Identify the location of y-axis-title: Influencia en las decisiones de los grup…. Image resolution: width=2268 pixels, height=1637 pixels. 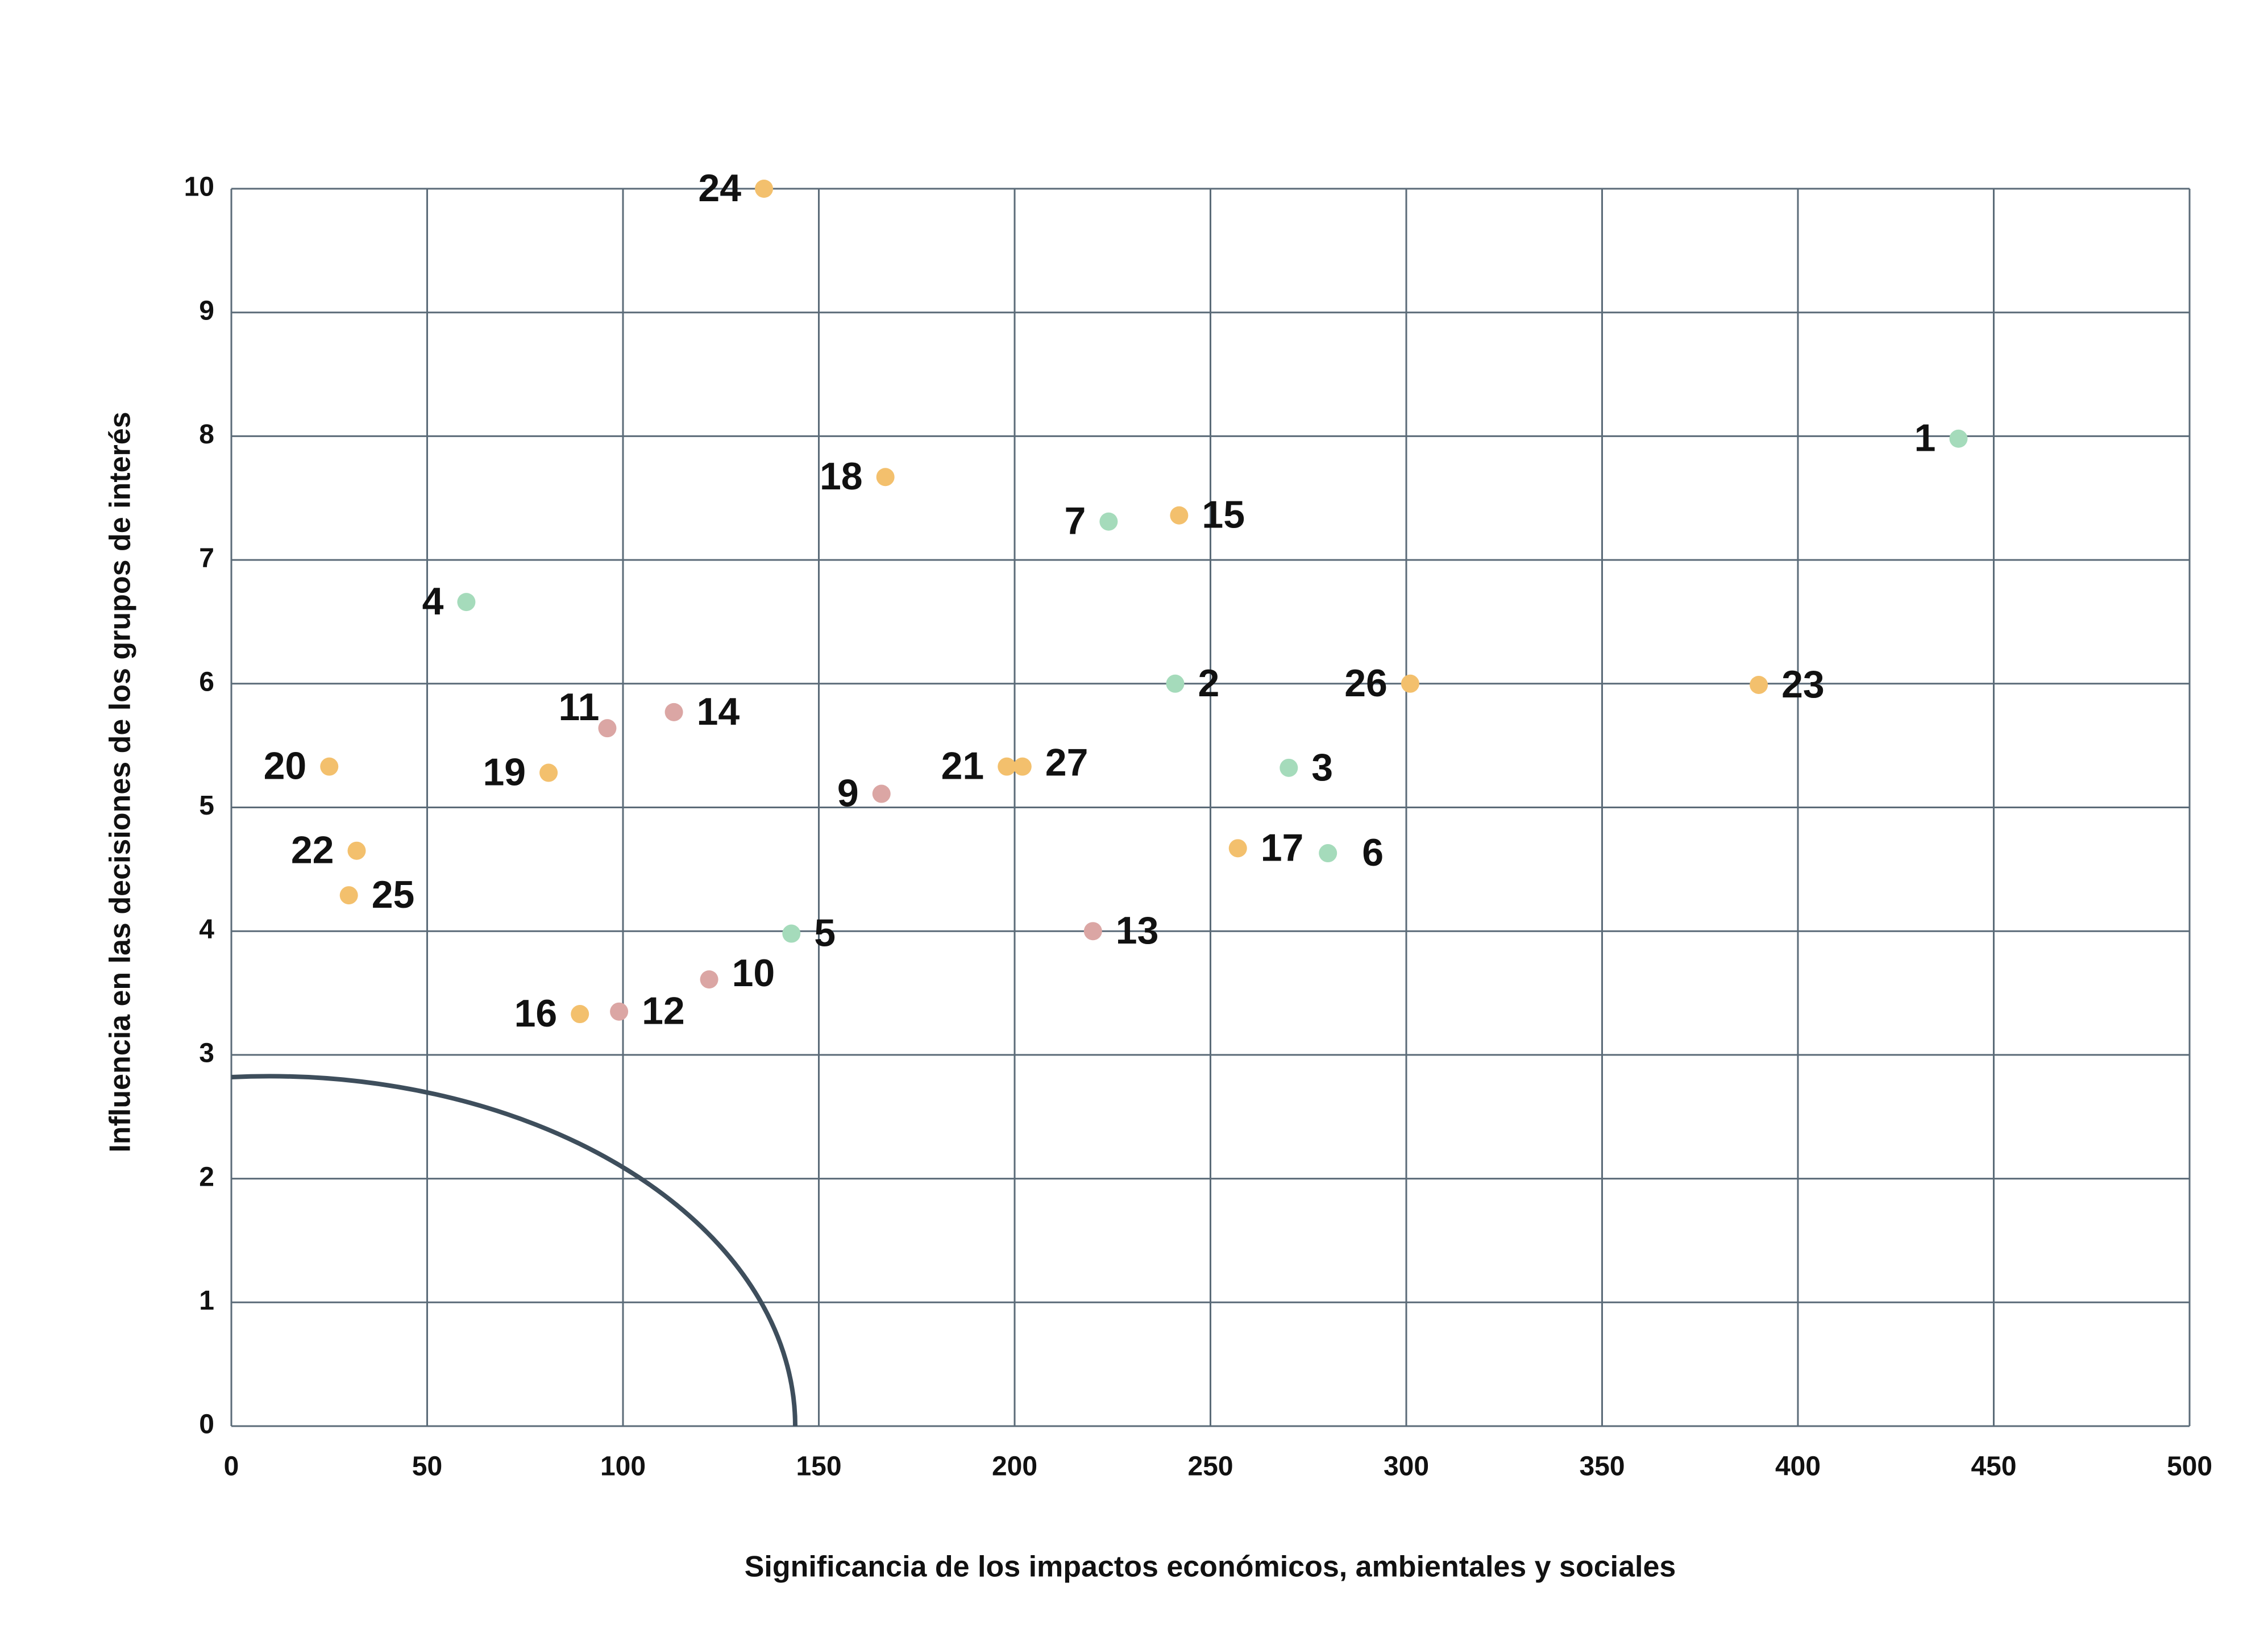
(120, 782).